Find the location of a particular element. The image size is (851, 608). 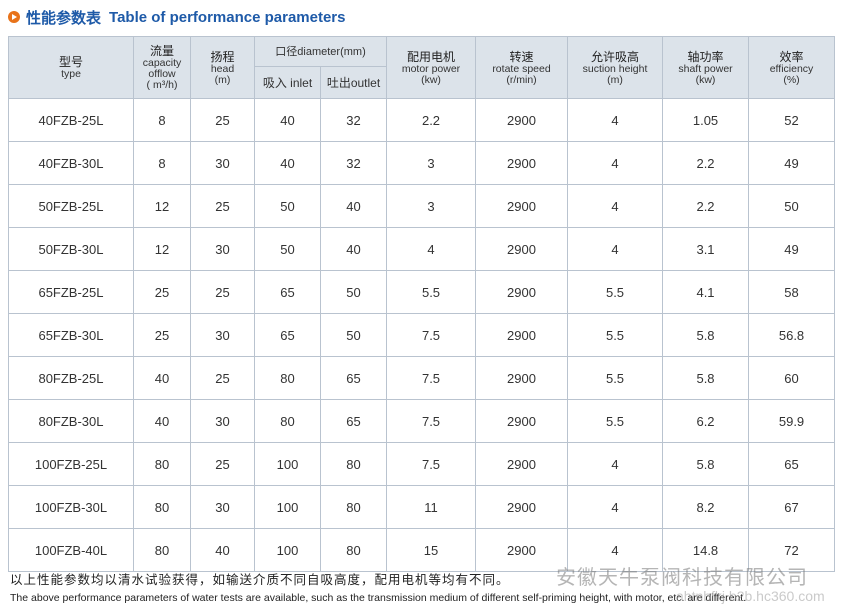

header-head: 扬程 head (m) is located at coordinates (222, 67).